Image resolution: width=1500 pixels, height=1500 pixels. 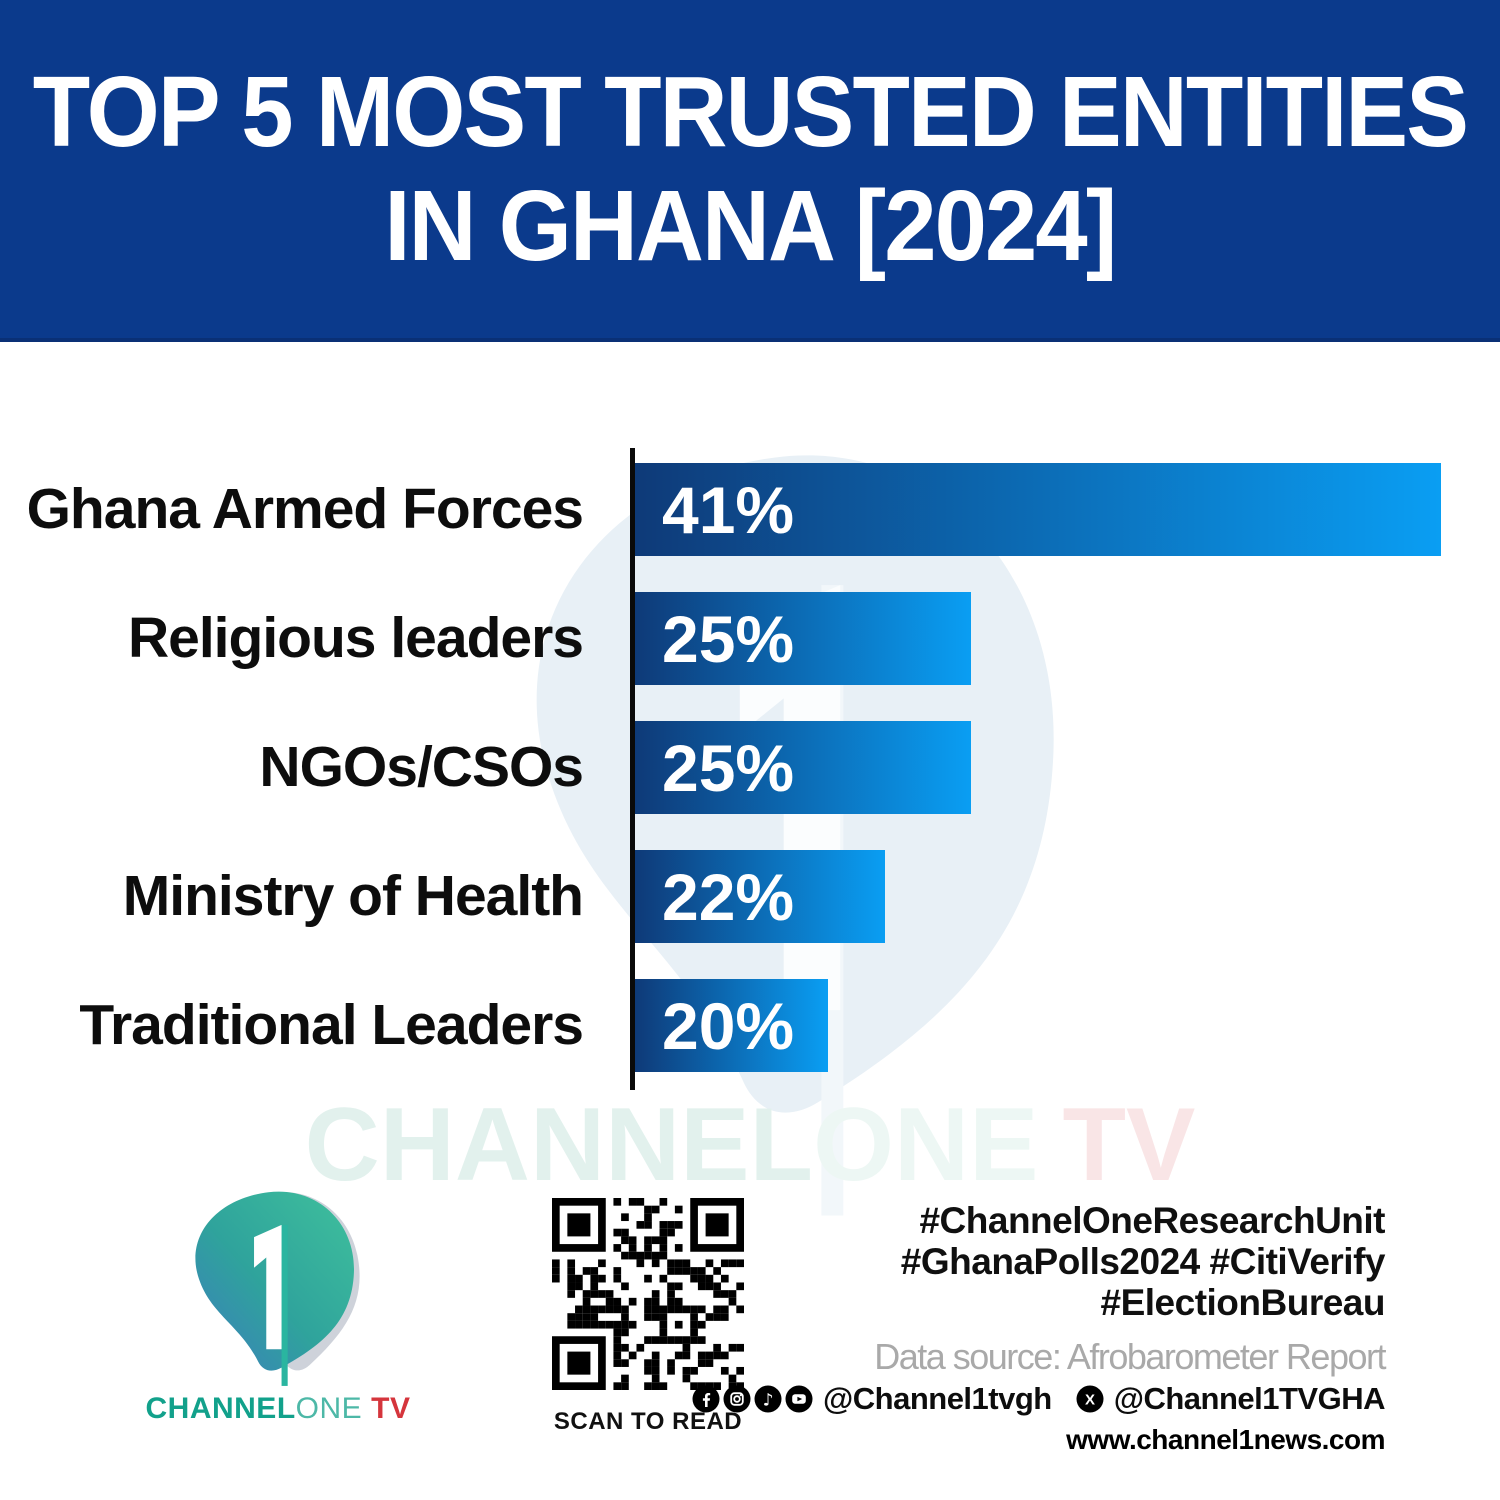 What do you see at coordinates (751, 226) in the screenshot?
I see `page-title-line2: IN GHANA [2024]` at bounding box center [751, 226].